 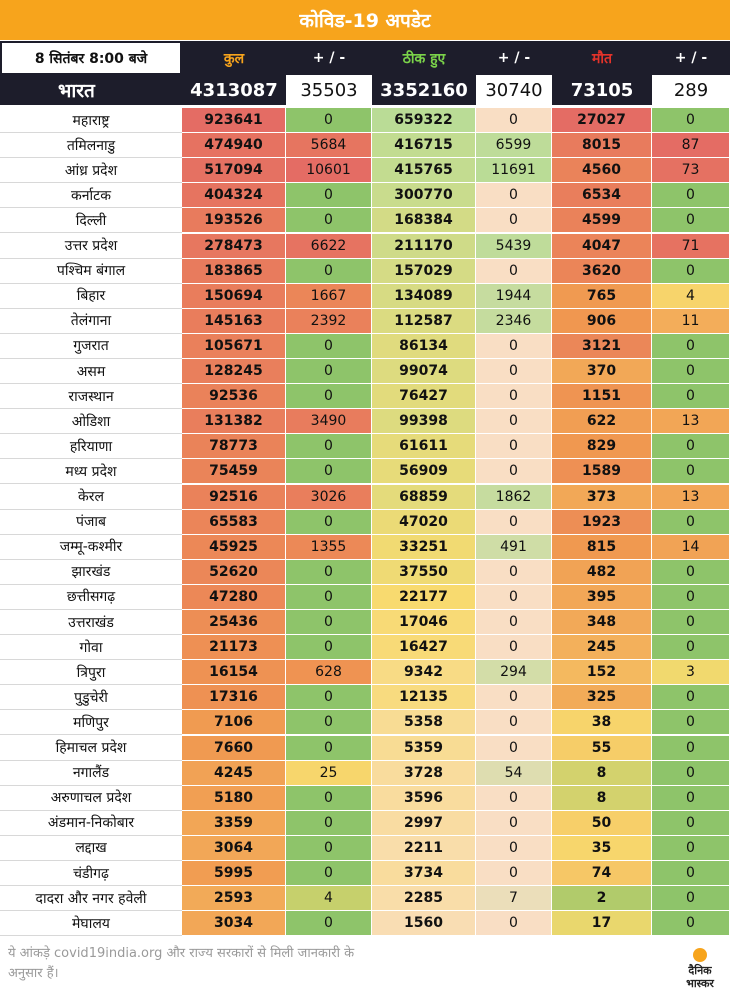 I want to click on recovered-cell: 5359, so click(x=423, y=747).